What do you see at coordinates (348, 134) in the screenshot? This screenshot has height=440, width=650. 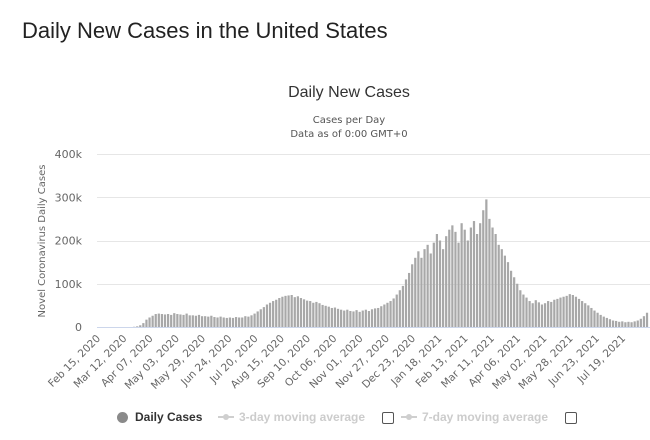 I see `chart-subtitle-2: Data as of 0:00 GMT+0` at bounding box center [348, 134].